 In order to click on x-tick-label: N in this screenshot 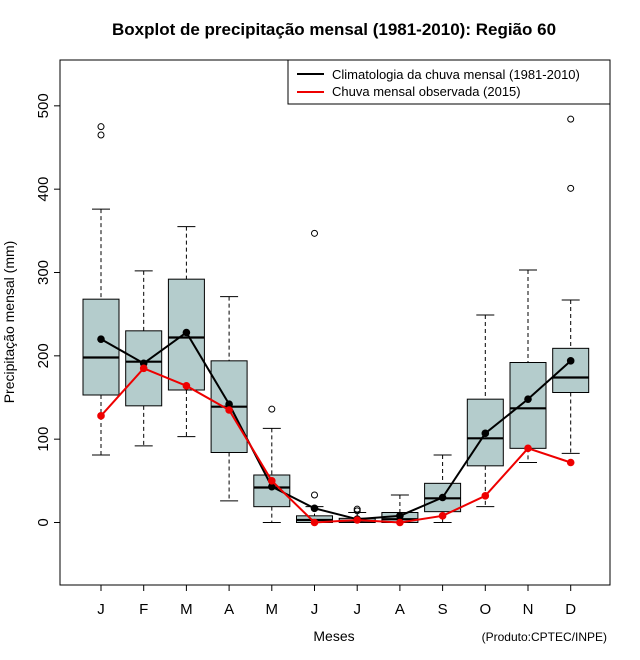, I will do `click(528, 609)`.